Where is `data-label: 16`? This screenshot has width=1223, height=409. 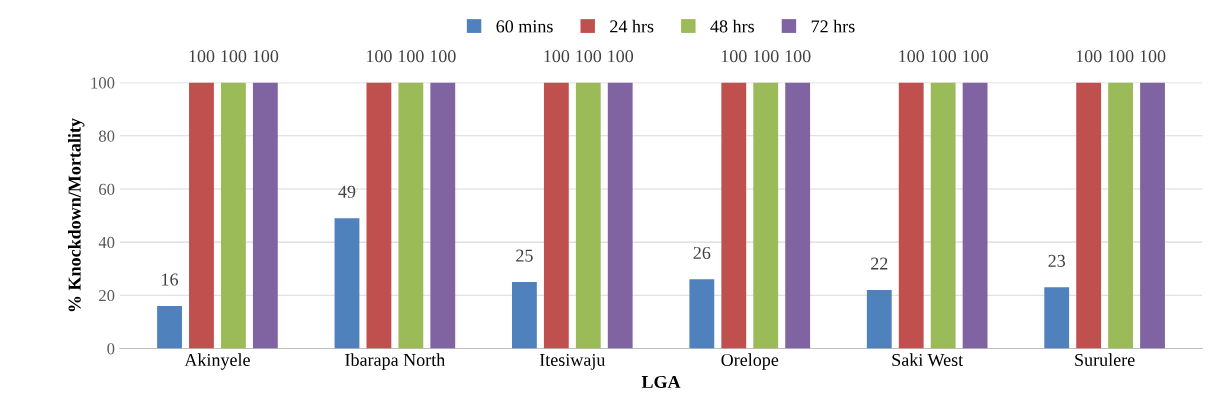 data-label: 16 is located at coordinates (170, 279).